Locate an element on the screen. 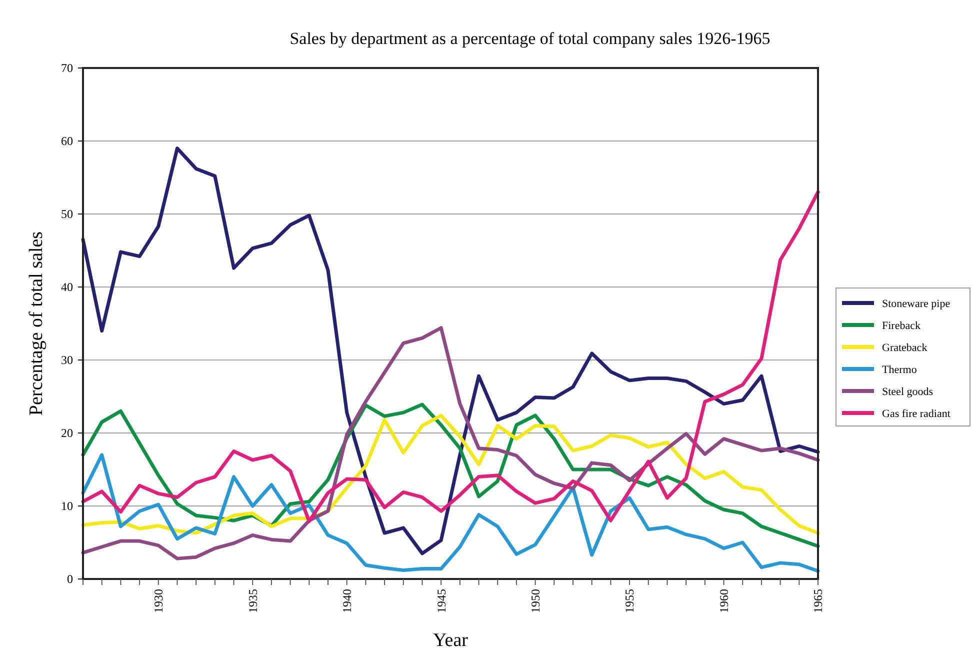 Image resolution: width=975 pixels, height=659 pixels. x-tick-label: 1935 is located at coordinates (253, 601).